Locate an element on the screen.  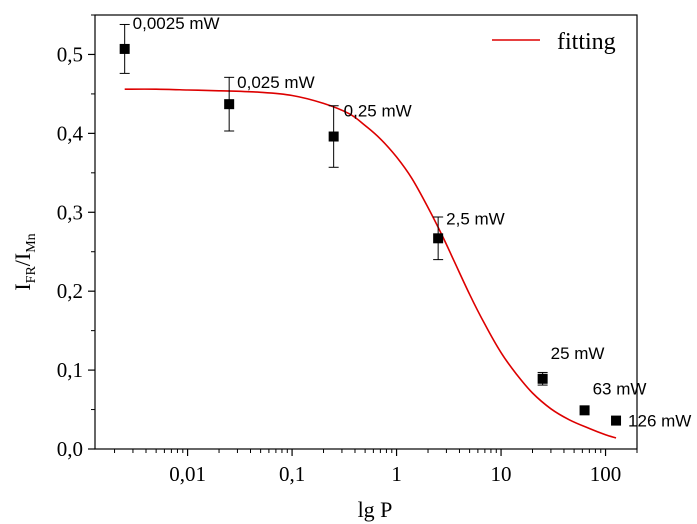
data-point-label: 63 mW is located at coordinates (620, 388).